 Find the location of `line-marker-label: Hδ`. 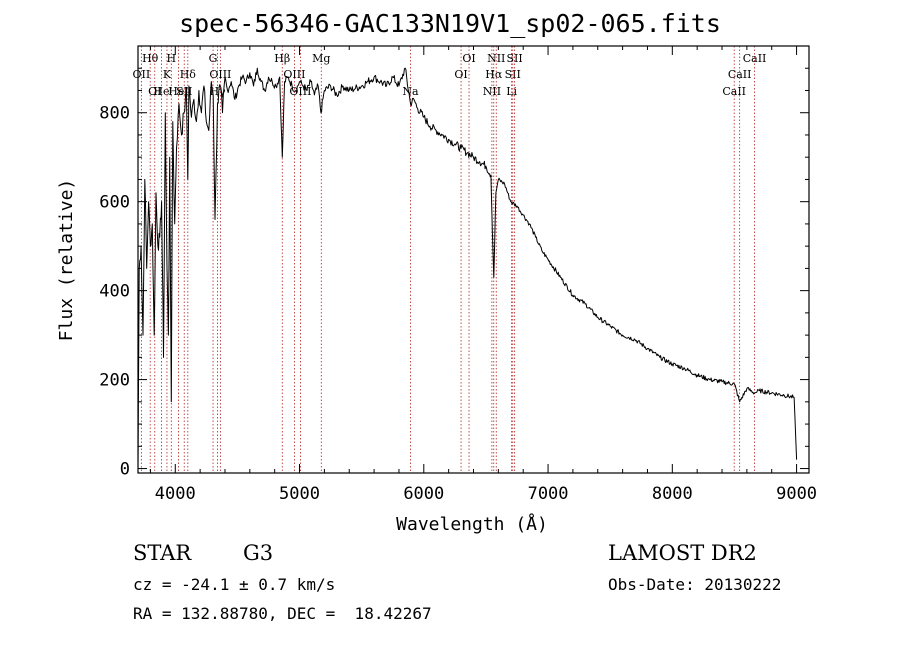

line-marker-label: Hδ is located at coordinates (188, 74).